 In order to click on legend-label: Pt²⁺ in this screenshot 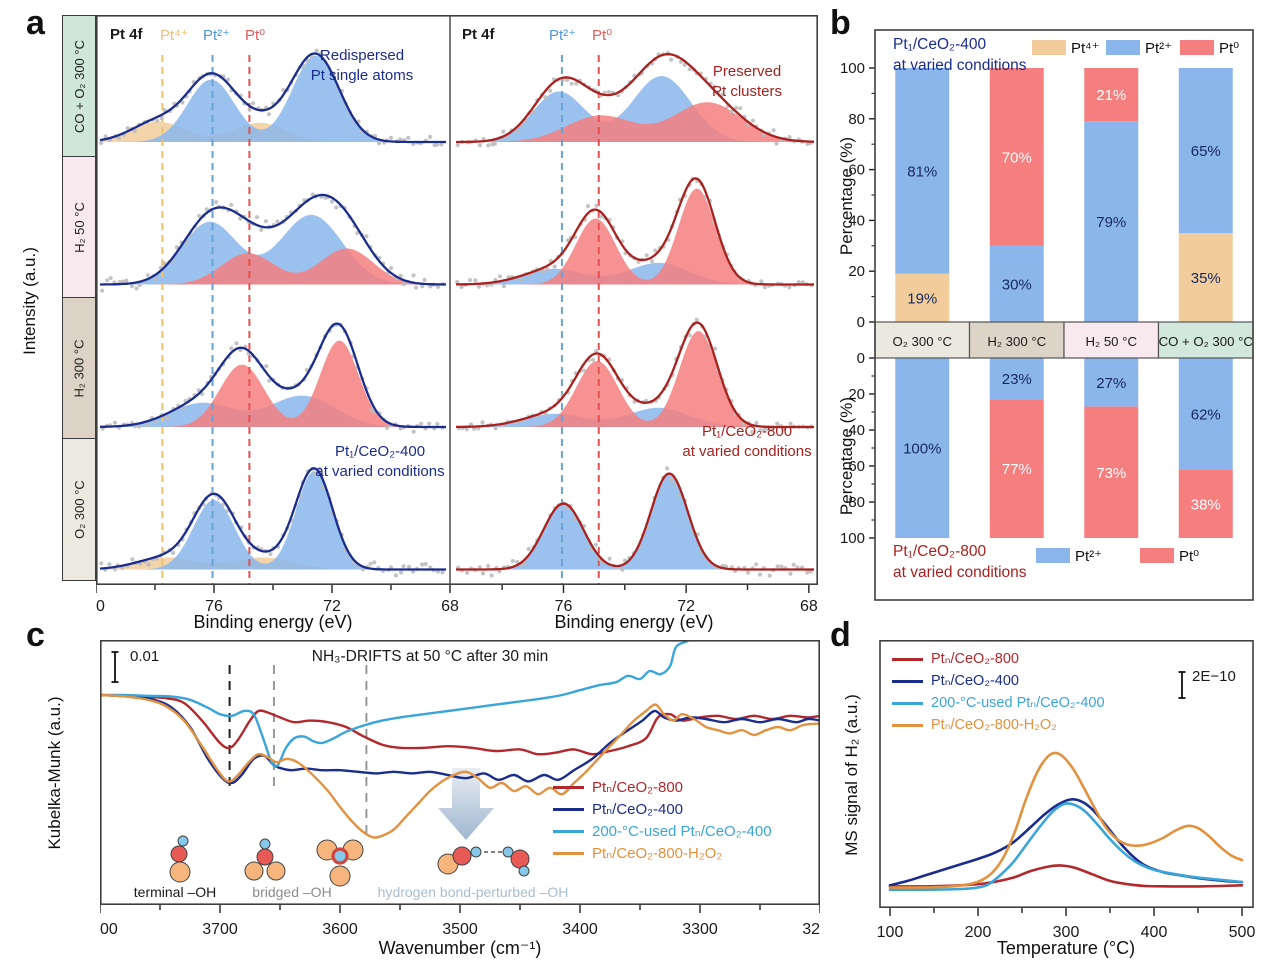, I will do `click(1158, 48)`.